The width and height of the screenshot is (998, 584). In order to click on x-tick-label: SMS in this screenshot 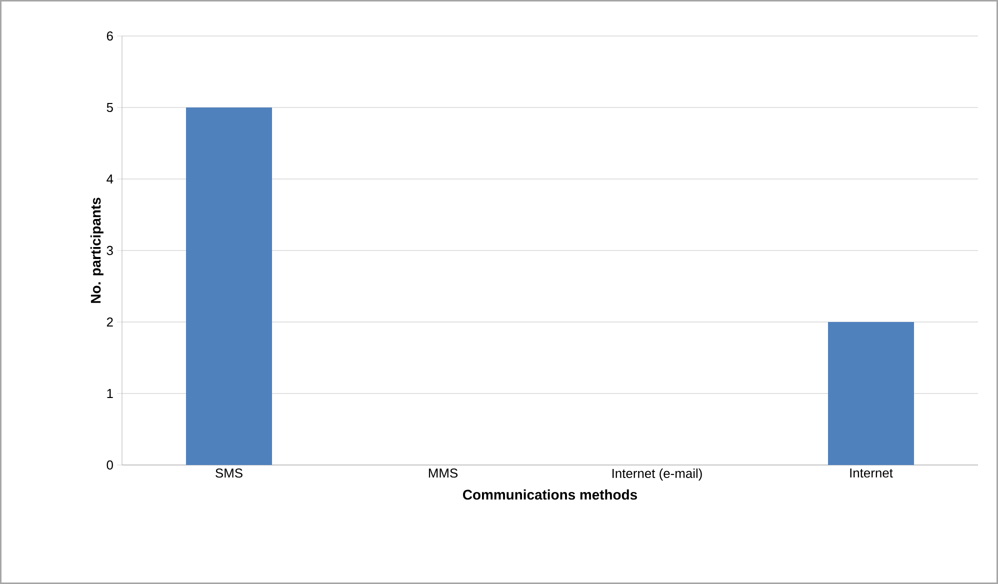, I will do `click(229, 473)`.